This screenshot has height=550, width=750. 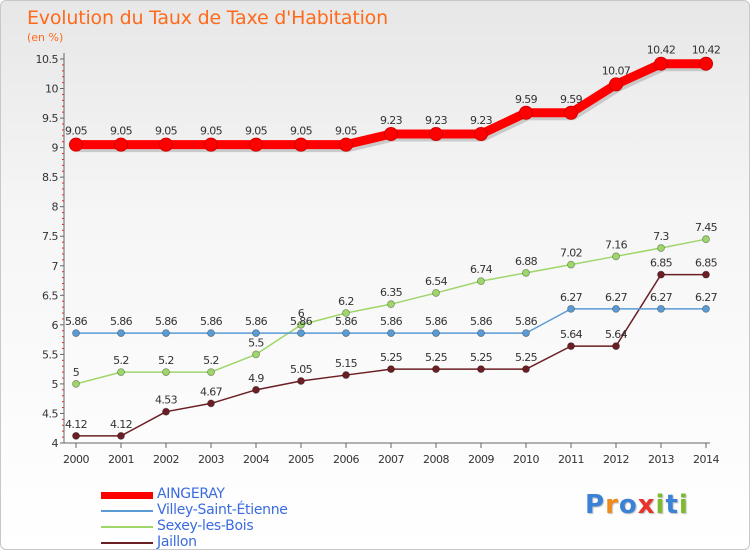 What do you see at coordinates (55, 325) in the screenshot?
I see `y-tick-label: 6` at bounding box center [55, 325].